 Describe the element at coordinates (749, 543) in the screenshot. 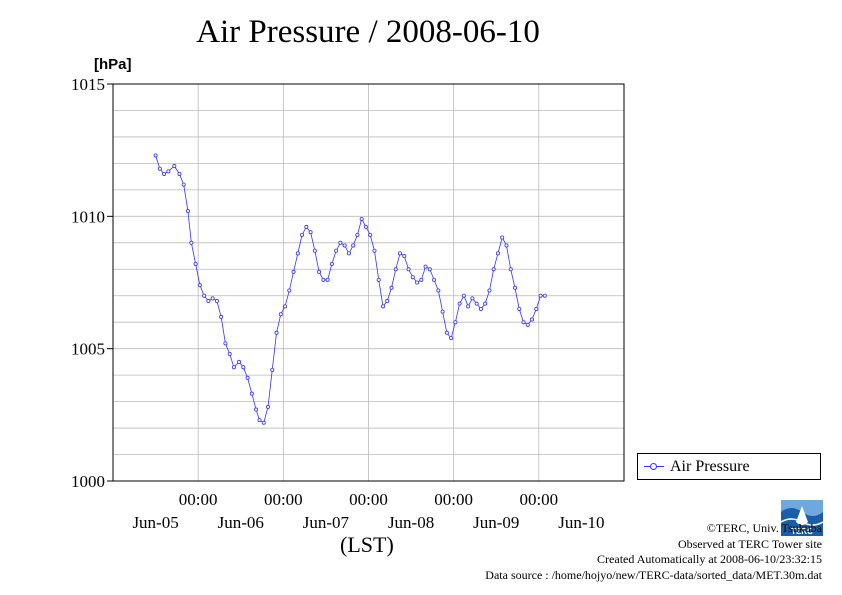

I see `credit-observed: Observed at TERC Tower site` at that location.